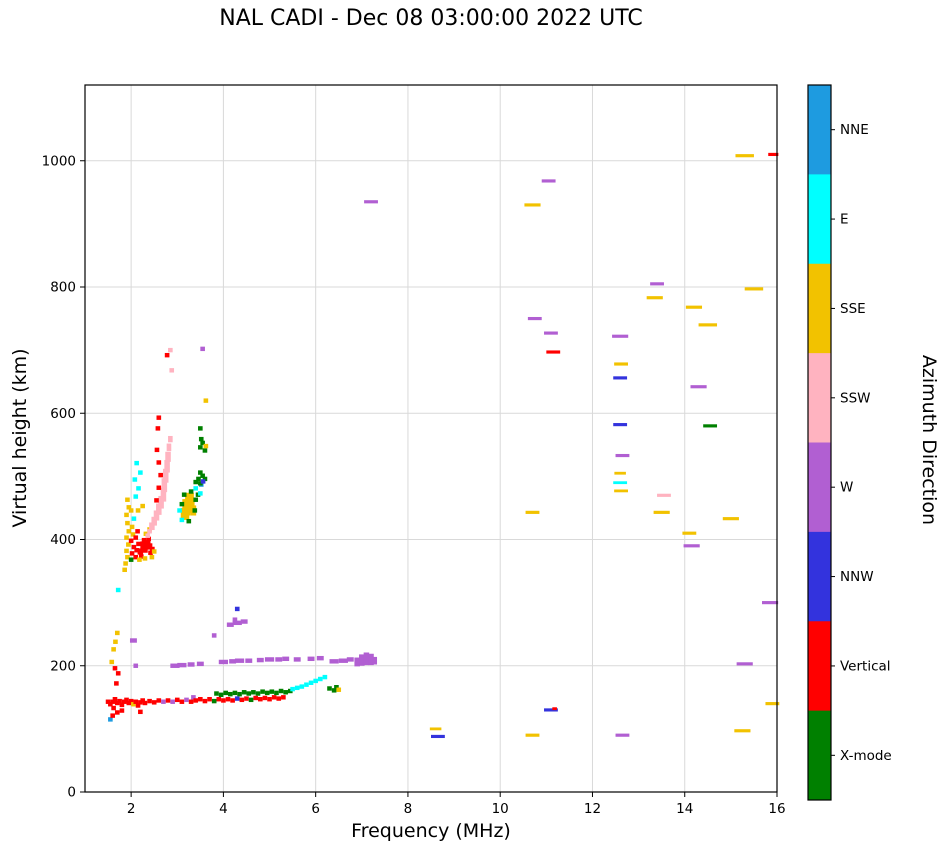 The width and height of the screenshot is (951, 856). I want to click on x-tick-label: 10, so click(500, 809).